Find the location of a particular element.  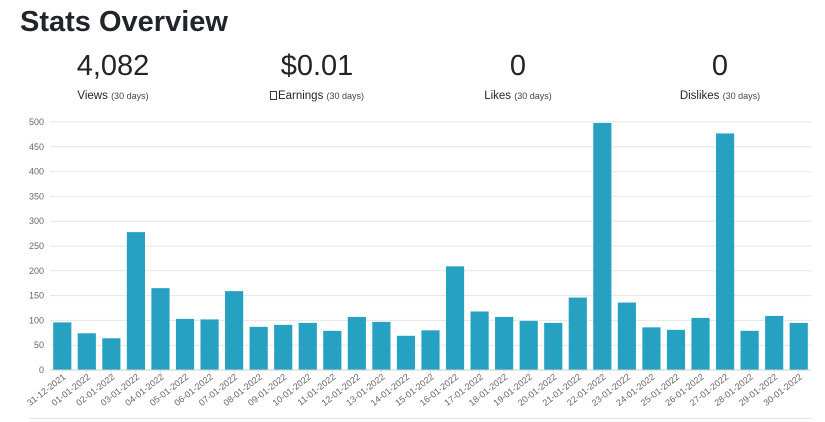

stat-views: 4,082 Views (30 days) is located at coordinates (113, 75).